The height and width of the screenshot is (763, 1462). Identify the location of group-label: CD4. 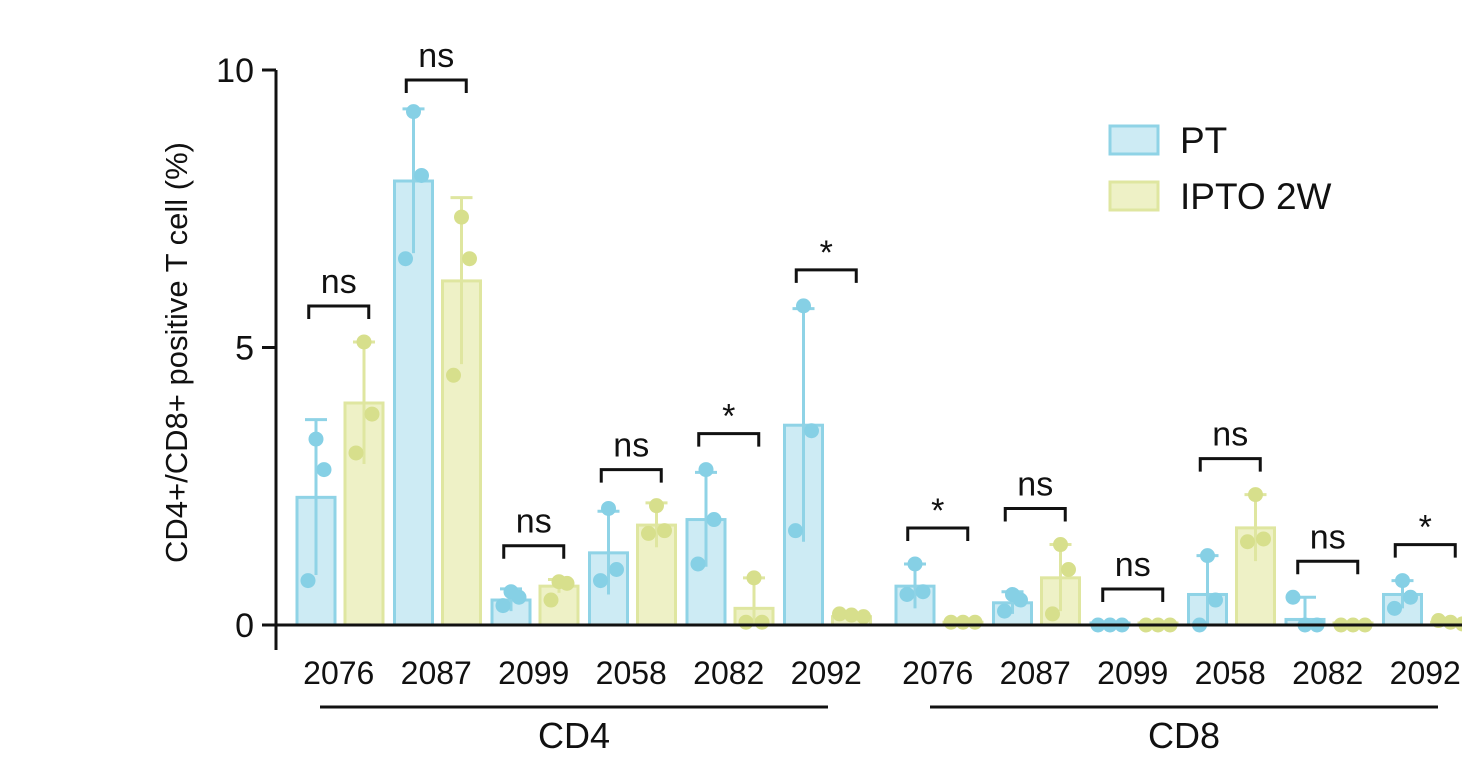
(574, 735).